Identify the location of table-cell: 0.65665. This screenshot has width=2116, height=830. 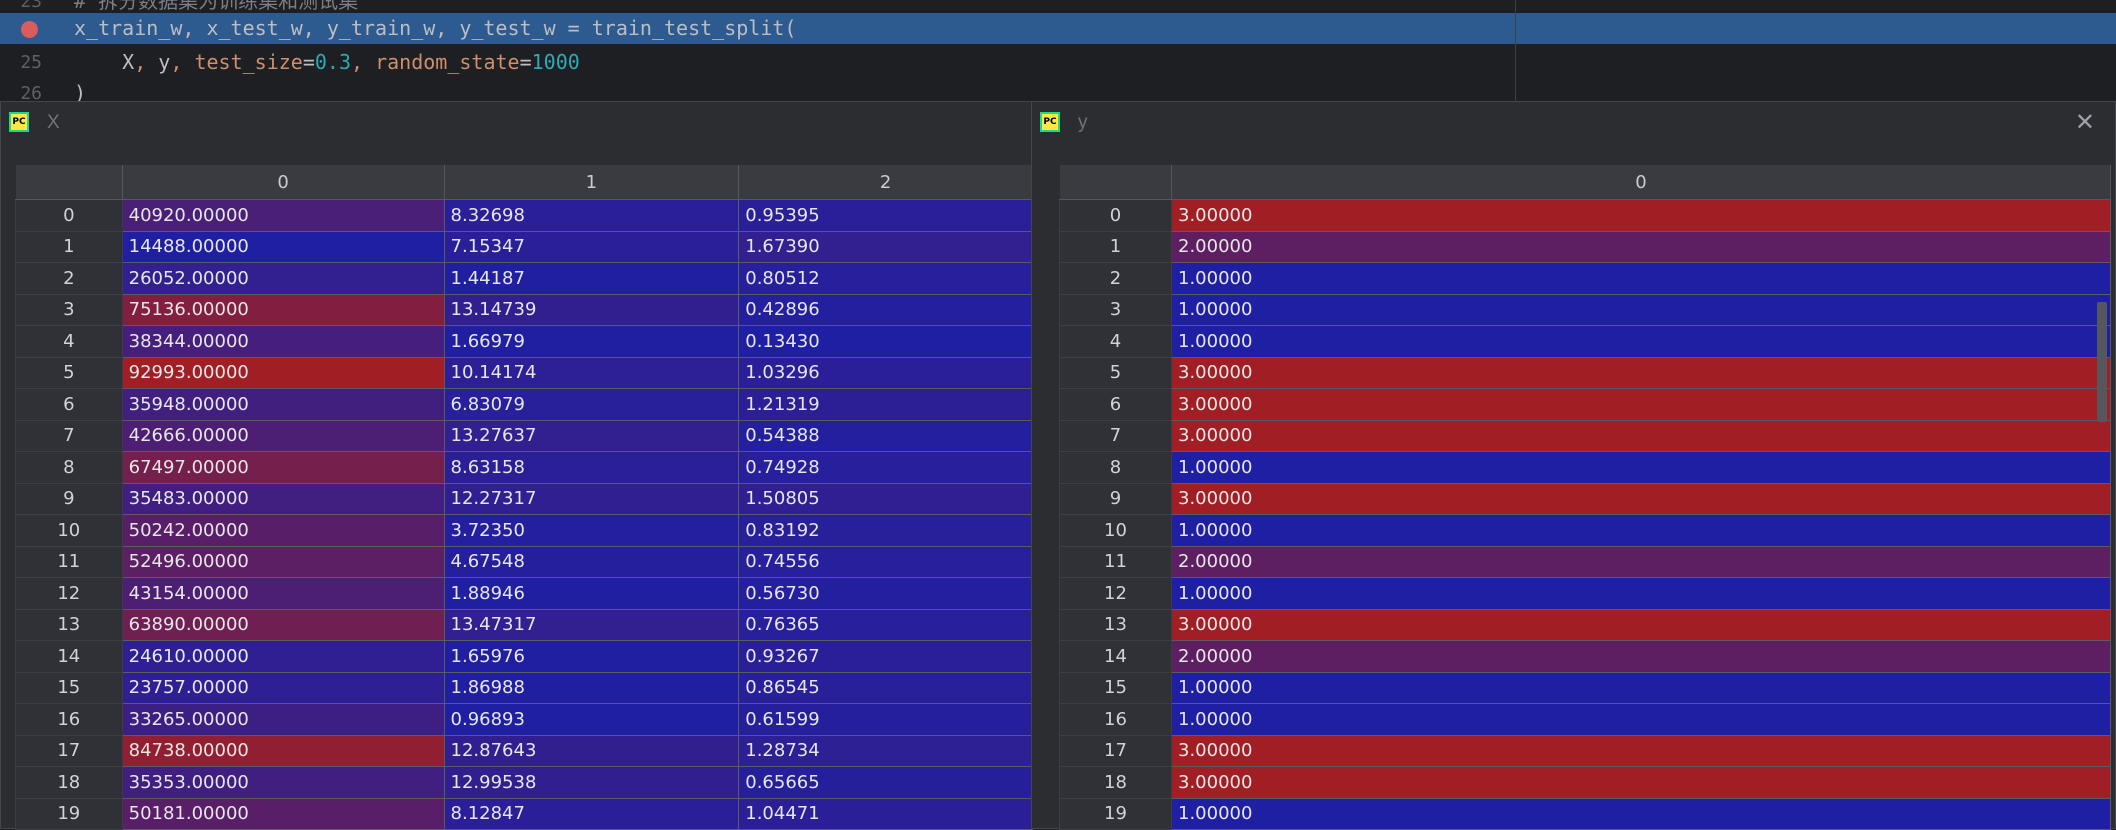
(885, 782).